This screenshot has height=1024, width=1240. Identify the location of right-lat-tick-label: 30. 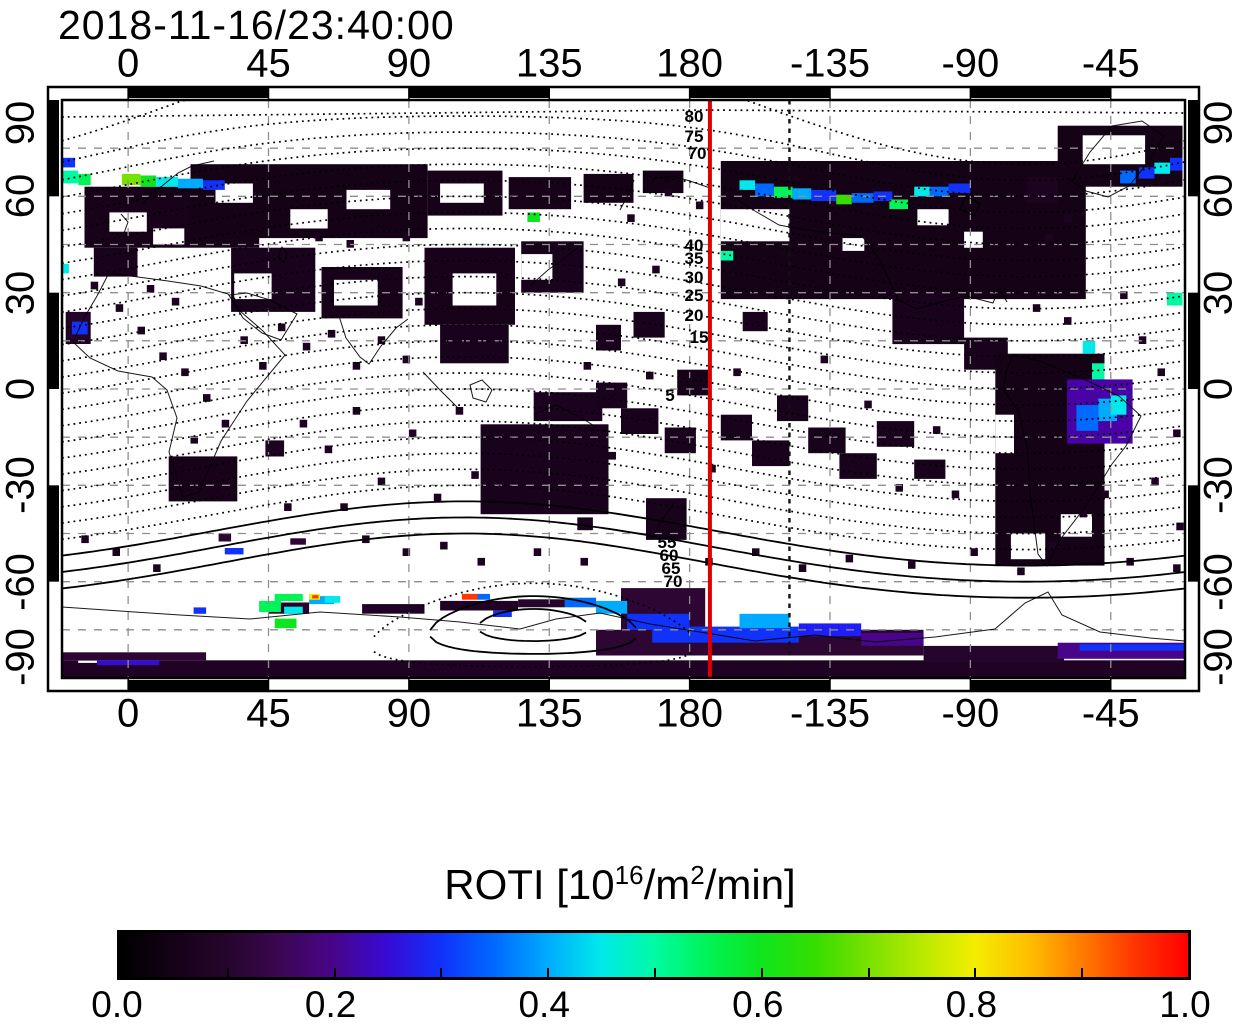
(1218, 292).